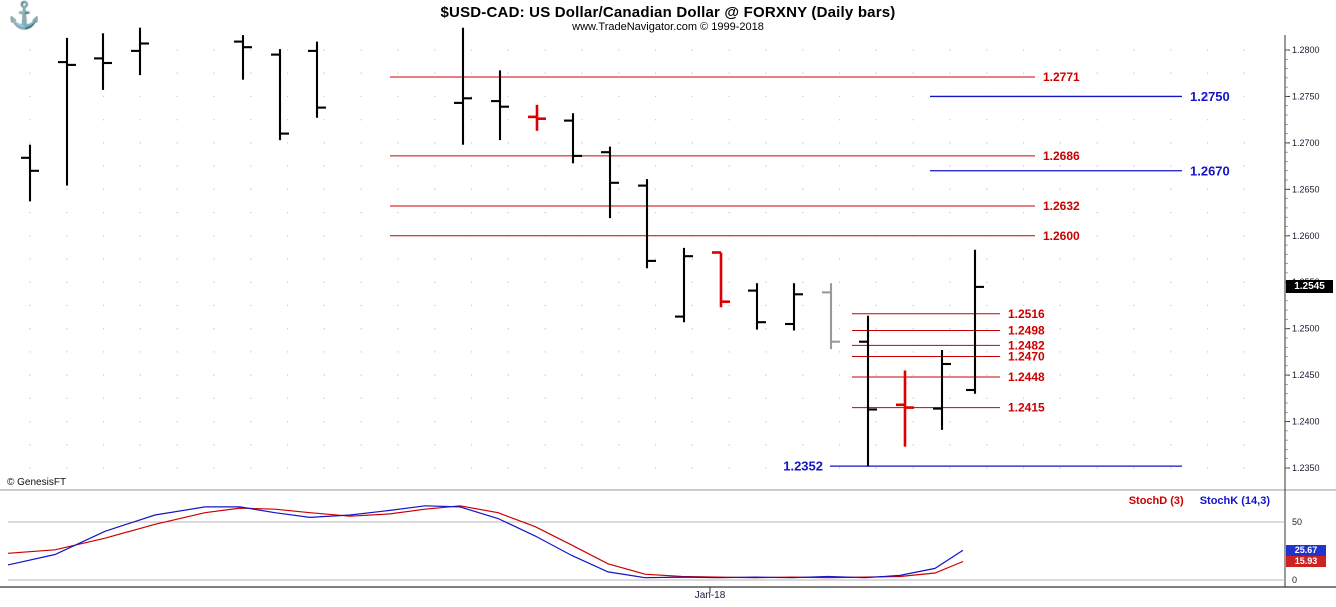 This screenshot has width=1336, height=607. I want to click on red-level-label: 1.2448, so click(1026, 377).